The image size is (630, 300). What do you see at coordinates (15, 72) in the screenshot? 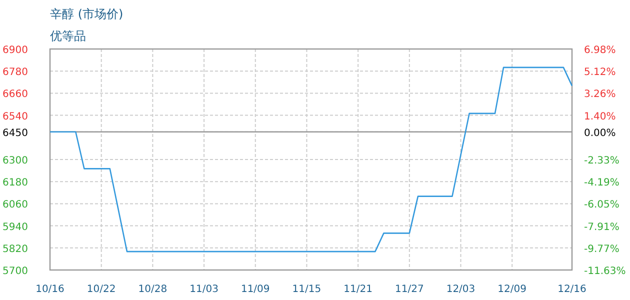
I see `y-tick-label: 6780` at bounding box center [15, 72].